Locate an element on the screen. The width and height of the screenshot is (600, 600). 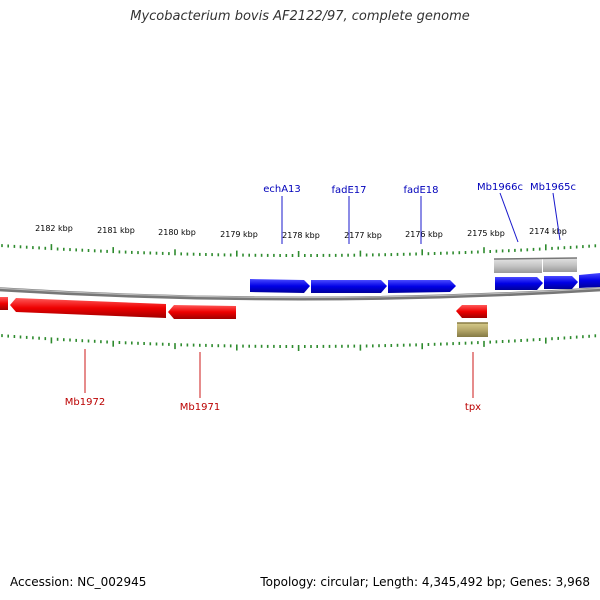
other-features is located at coordinates (535, 265).